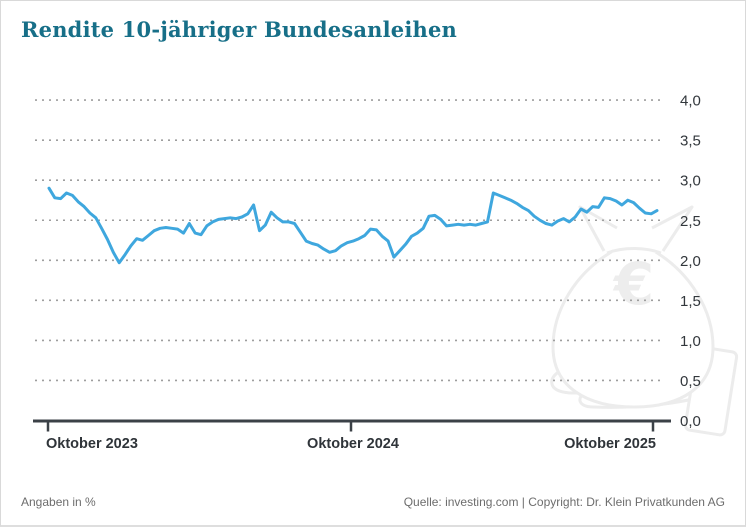 This screenshot has height=528, width=746. What do you see at coordinates (353, 444) in the screenshot?
I see `x-tick-label: Oktober 2024` at bounding box center [353, 444].